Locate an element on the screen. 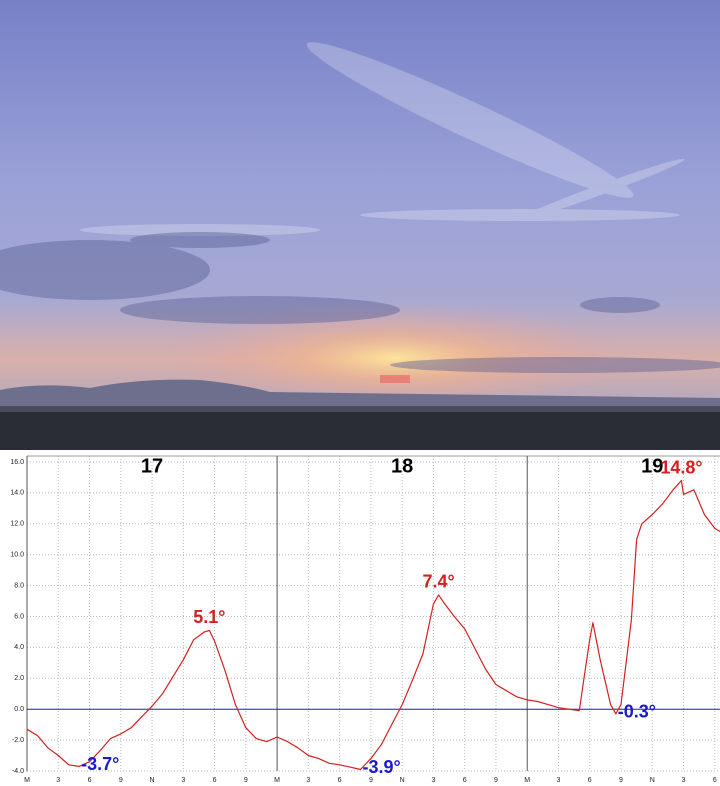  y-tick-label: 4.0 is located at coordinates (19, 647).